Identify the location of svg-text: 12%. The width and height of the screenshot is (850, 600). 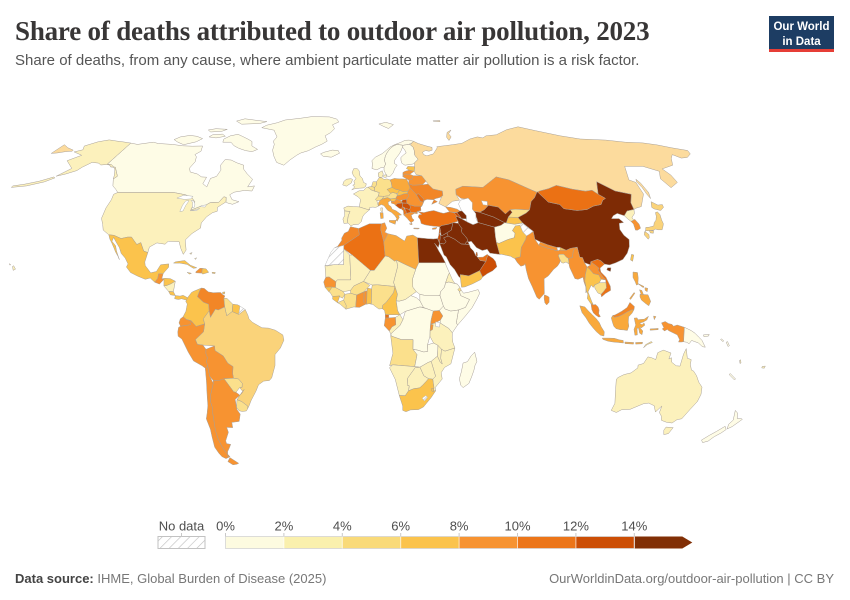
(576, 526).